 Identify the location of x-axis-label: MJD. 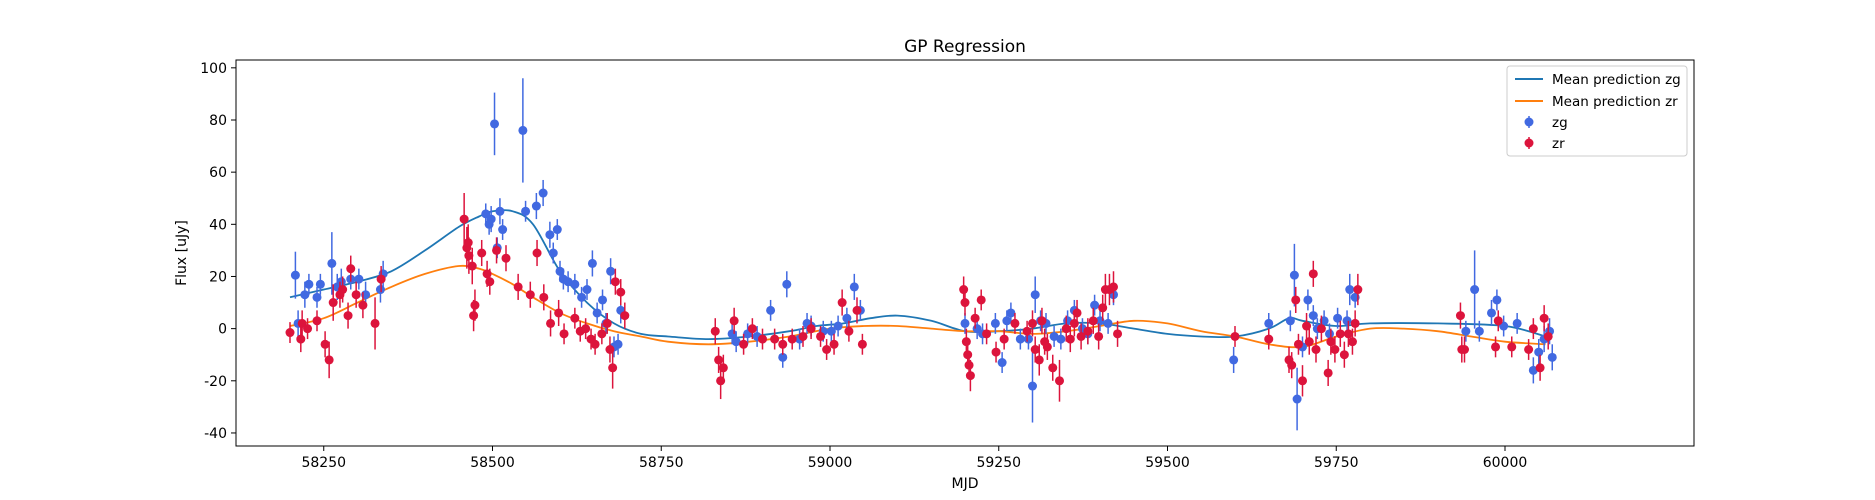
(965, 484).